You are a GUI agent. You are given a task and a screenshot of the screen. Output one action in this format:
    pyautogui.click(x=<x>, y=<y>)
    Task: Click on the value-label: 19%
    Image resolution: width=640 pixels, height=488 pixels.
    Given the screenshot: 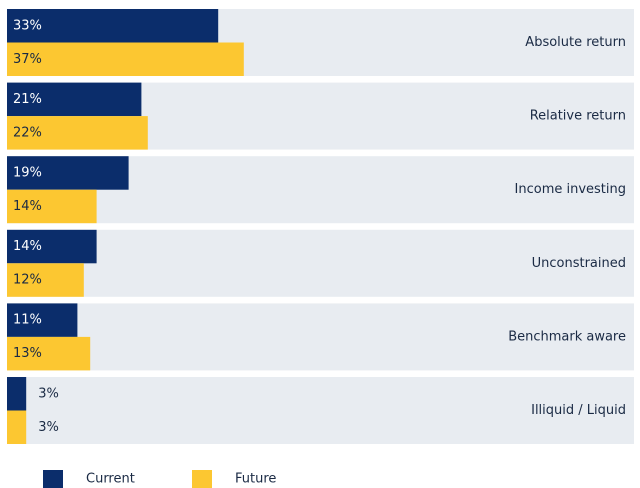 What is the action you would take?
    pyautogui.click(x=27, y=172)
    